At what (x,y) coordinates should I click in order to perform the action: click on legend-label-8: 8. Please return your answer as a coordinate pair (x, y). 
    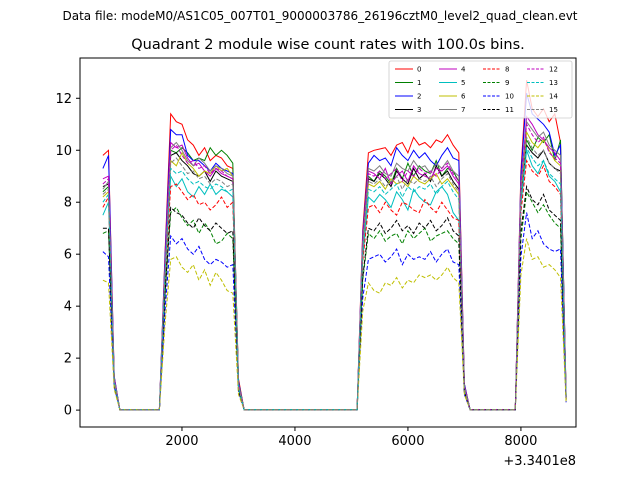
    Looking at the image, I should click on (507, 70).